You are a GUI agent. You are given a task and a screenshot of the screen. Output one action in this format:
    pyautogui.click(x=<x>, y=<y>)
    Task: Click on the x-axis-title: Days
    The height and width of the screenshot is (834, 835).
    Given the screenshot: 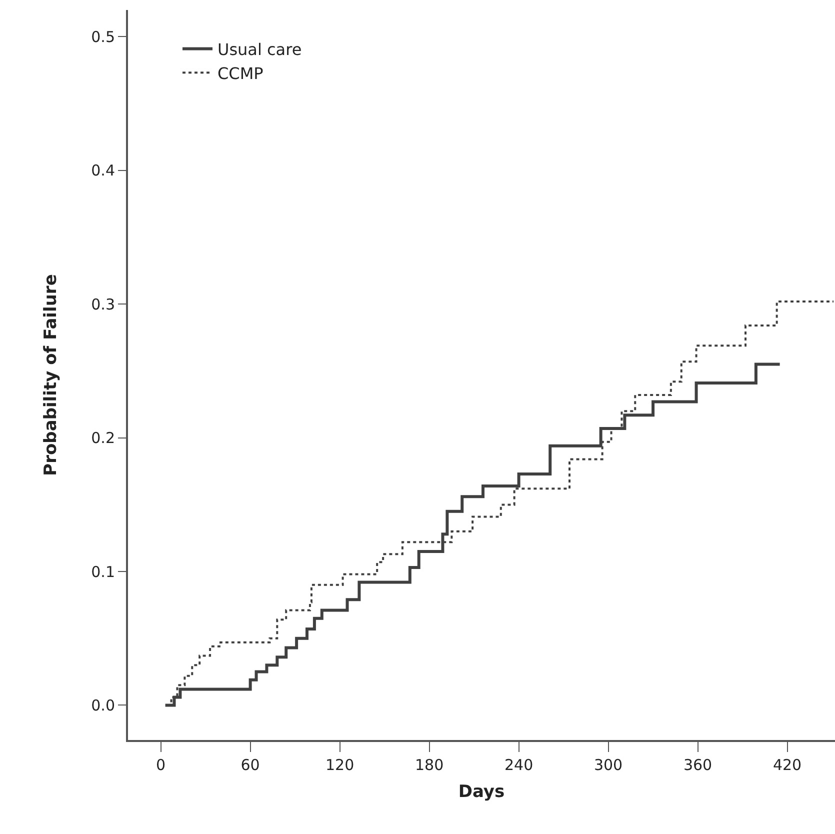 What is the action you would take?
    pyautogui.click(x=481, y=792)
    